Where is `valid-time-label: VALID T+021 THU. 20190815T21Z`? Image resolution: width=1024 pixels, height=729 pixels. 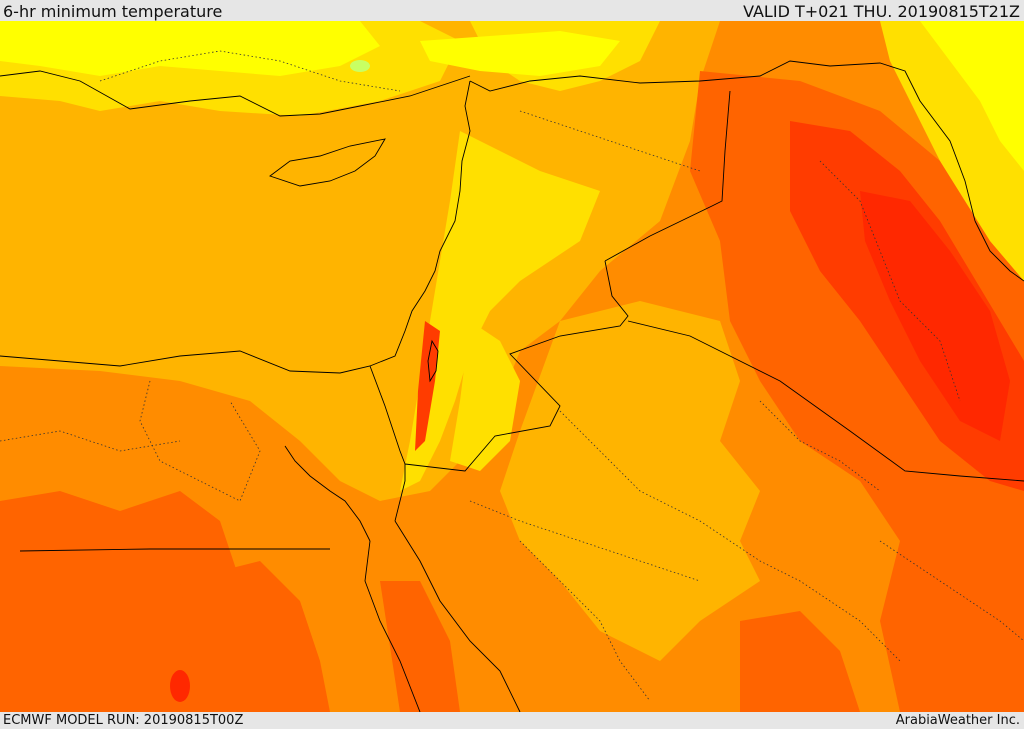
valid-time-label: VALID T+021 THU. 20190815T21Z is located at coordinates (881, 11).